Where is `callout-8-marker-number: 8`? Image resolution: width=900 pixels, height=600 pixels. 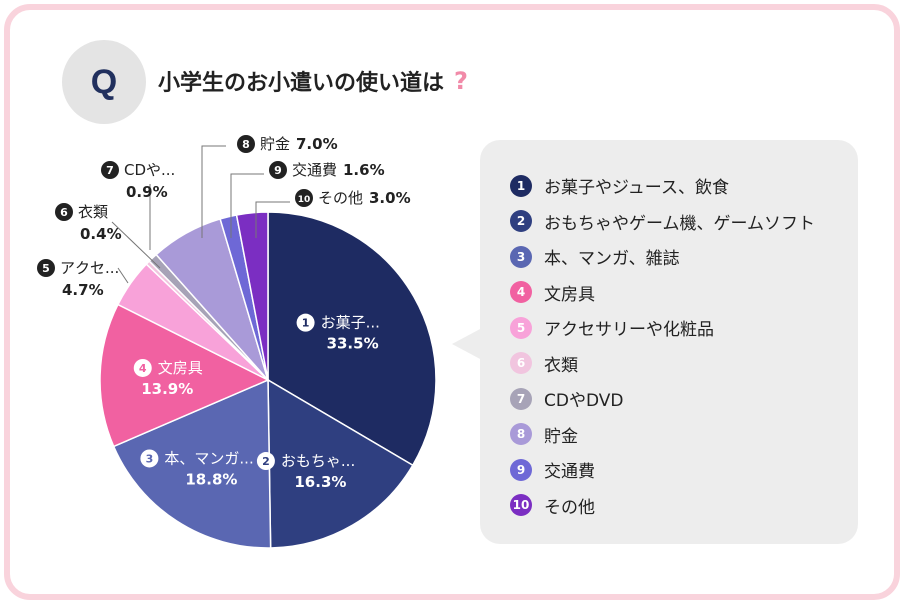 callout-8-marker-number: 8 is located at coordinates (246, 144).